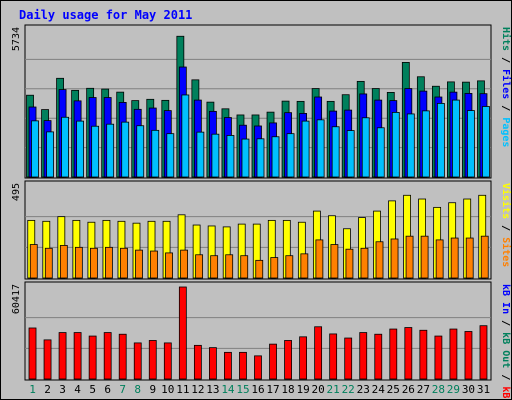 This screenshot has width=512, height=400. I want to click on day-label-31: 31, so click(483, 389).